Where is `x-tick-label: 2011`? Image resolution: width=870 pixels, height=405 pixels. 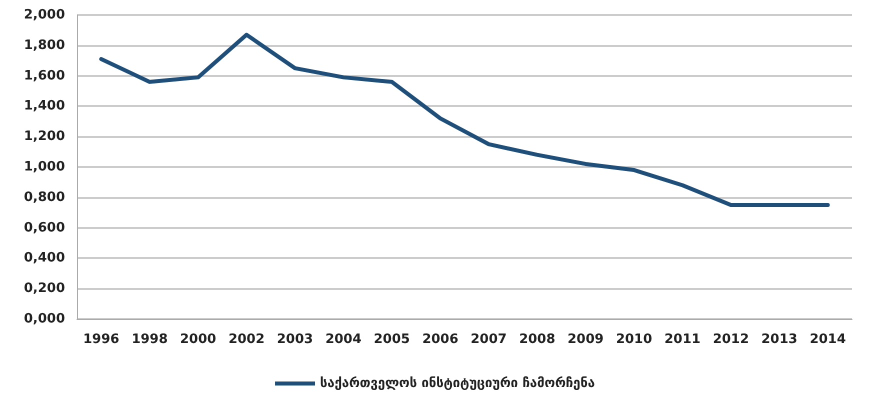 x-tick-label: 2011 is located at coordinates (682, 339).